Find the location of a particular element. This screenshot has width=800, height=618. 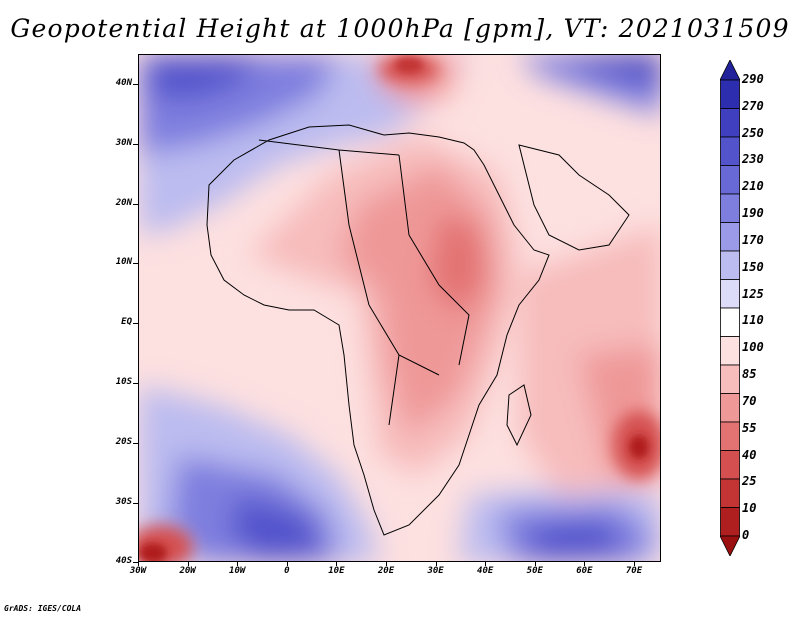

colorbar is located at coordinates (730, 308).